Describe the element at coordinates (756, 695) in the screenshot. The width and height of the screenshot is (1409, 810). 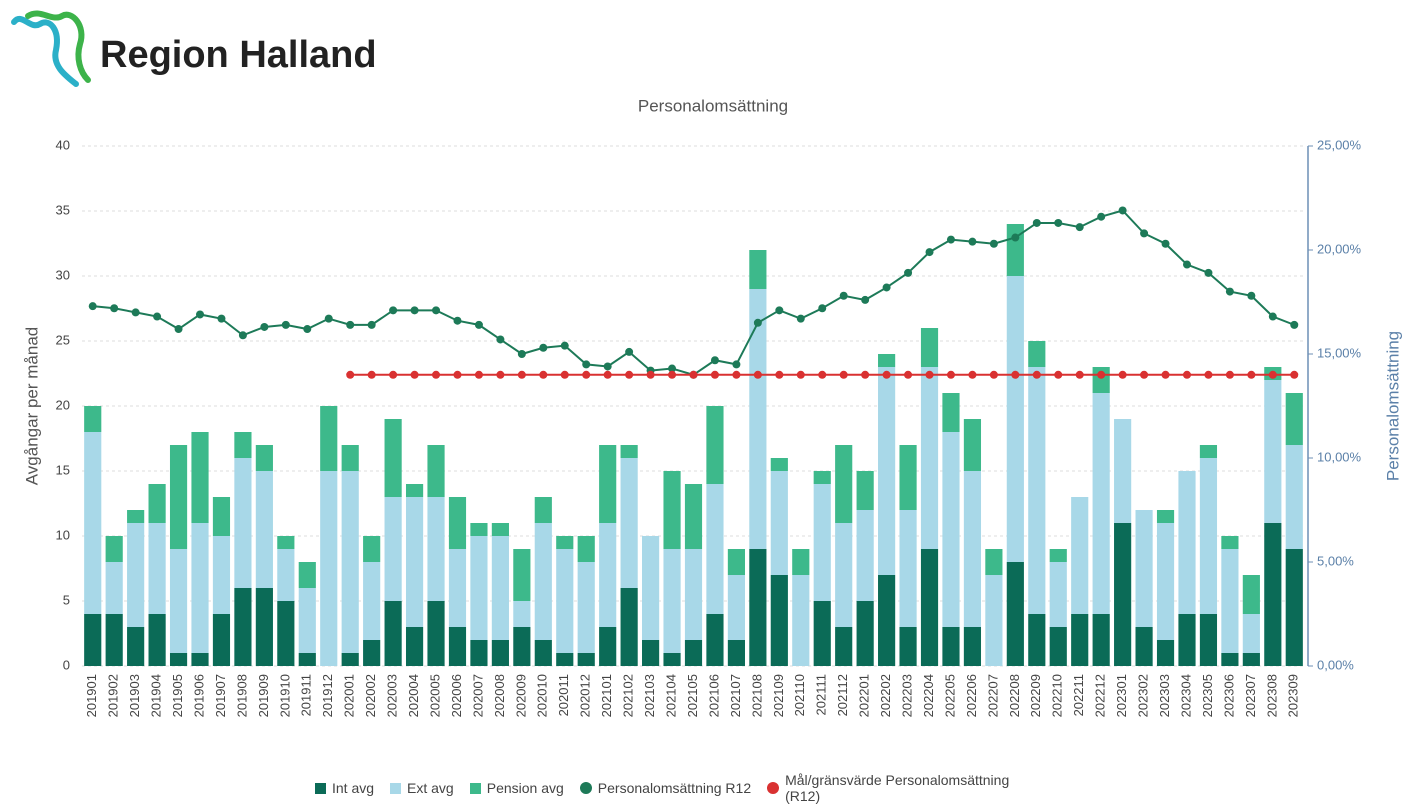
I see `x-tick-label: 202108` at that location.